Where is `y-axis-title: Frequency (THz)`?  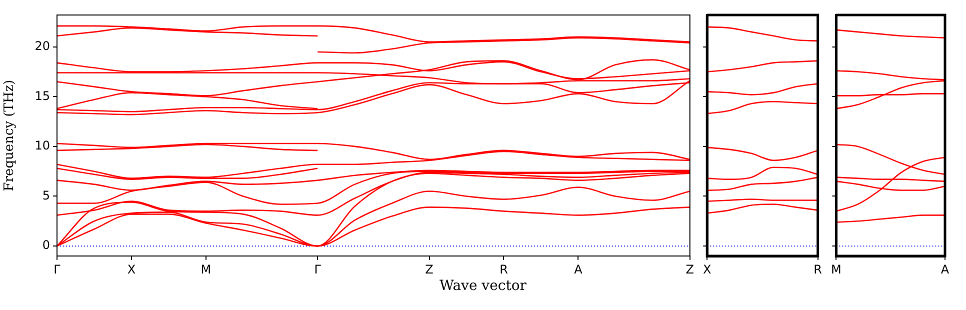
y-axis-title: Frequency (THz) is located at coordinates (10, 136).